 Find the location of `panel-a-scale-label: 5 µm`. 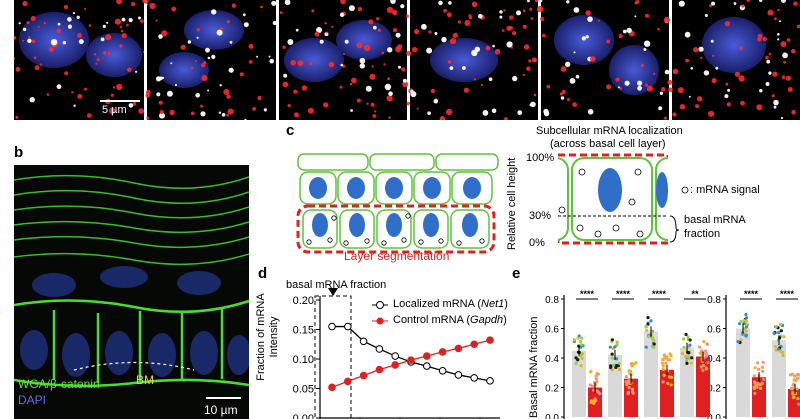

panel-a-scale-label: 5 µm is located at coordinates (114, 110).